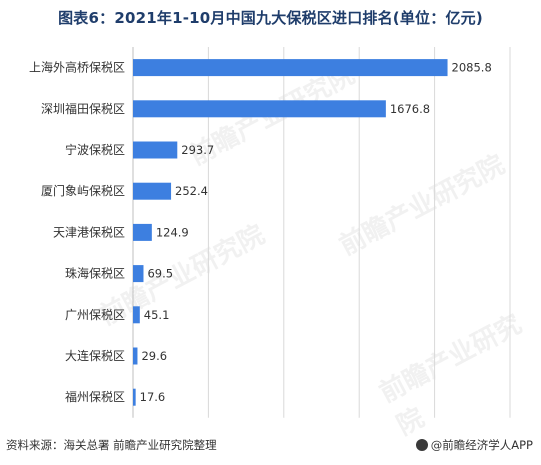 The width and height of the screenshot is (541, 465). I want to click on data-label: 124.9, so click(172, 232).